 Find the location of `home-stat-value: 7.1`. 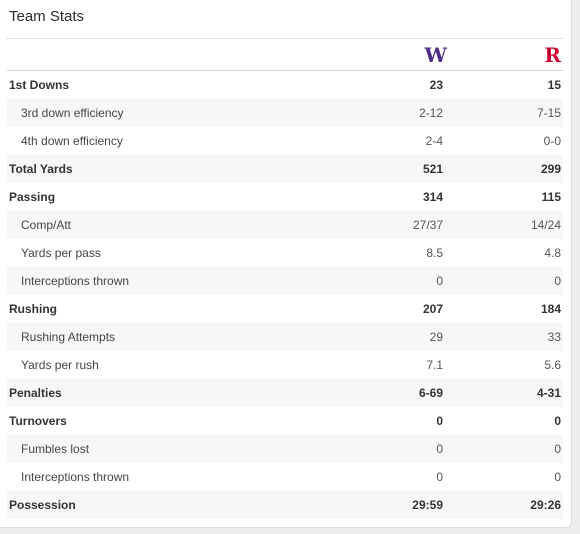

home-stat-value: 7.1 is located at coordinates (434, 365).